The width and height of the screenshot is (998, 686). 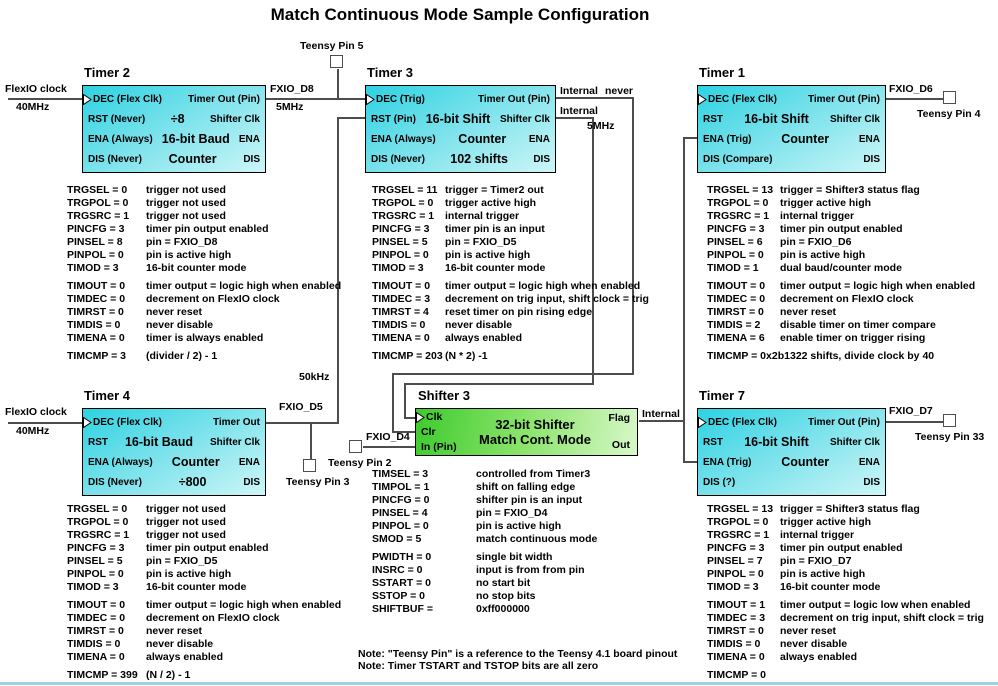 I want to click on block-row: ENA (Trig) Counter ENA, so click(x=791, y=462).